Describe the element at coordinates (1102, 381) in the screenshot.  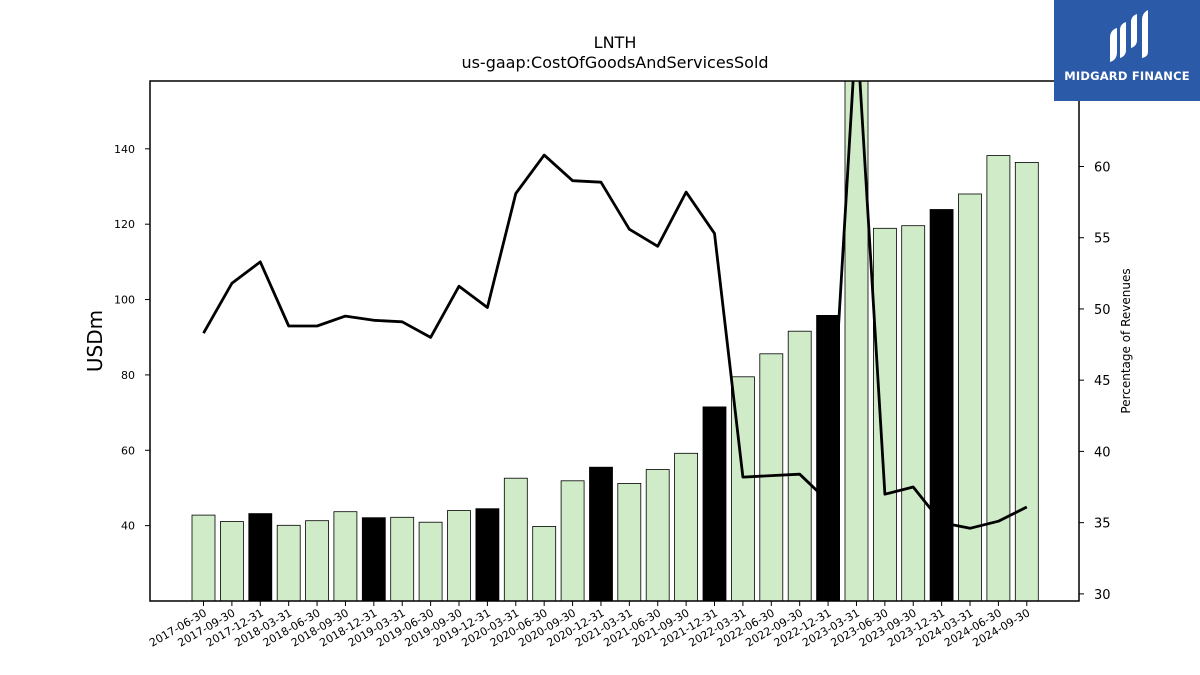
I see `y2-tick-label: 45` at that location.